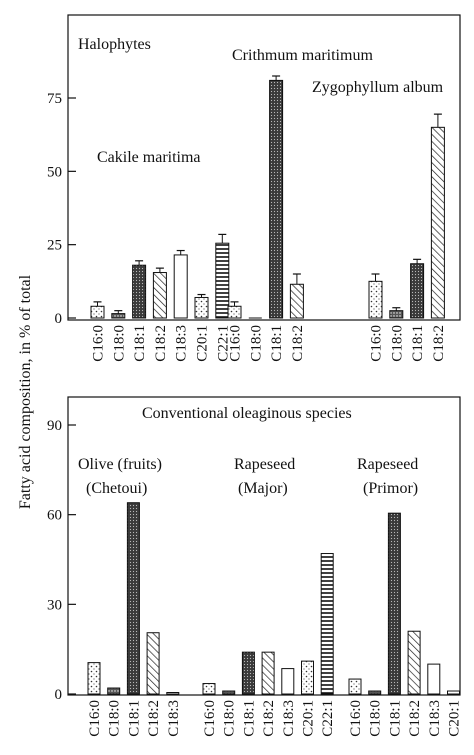  I want to click on group-label: (Chetoui), so click(116, 488).